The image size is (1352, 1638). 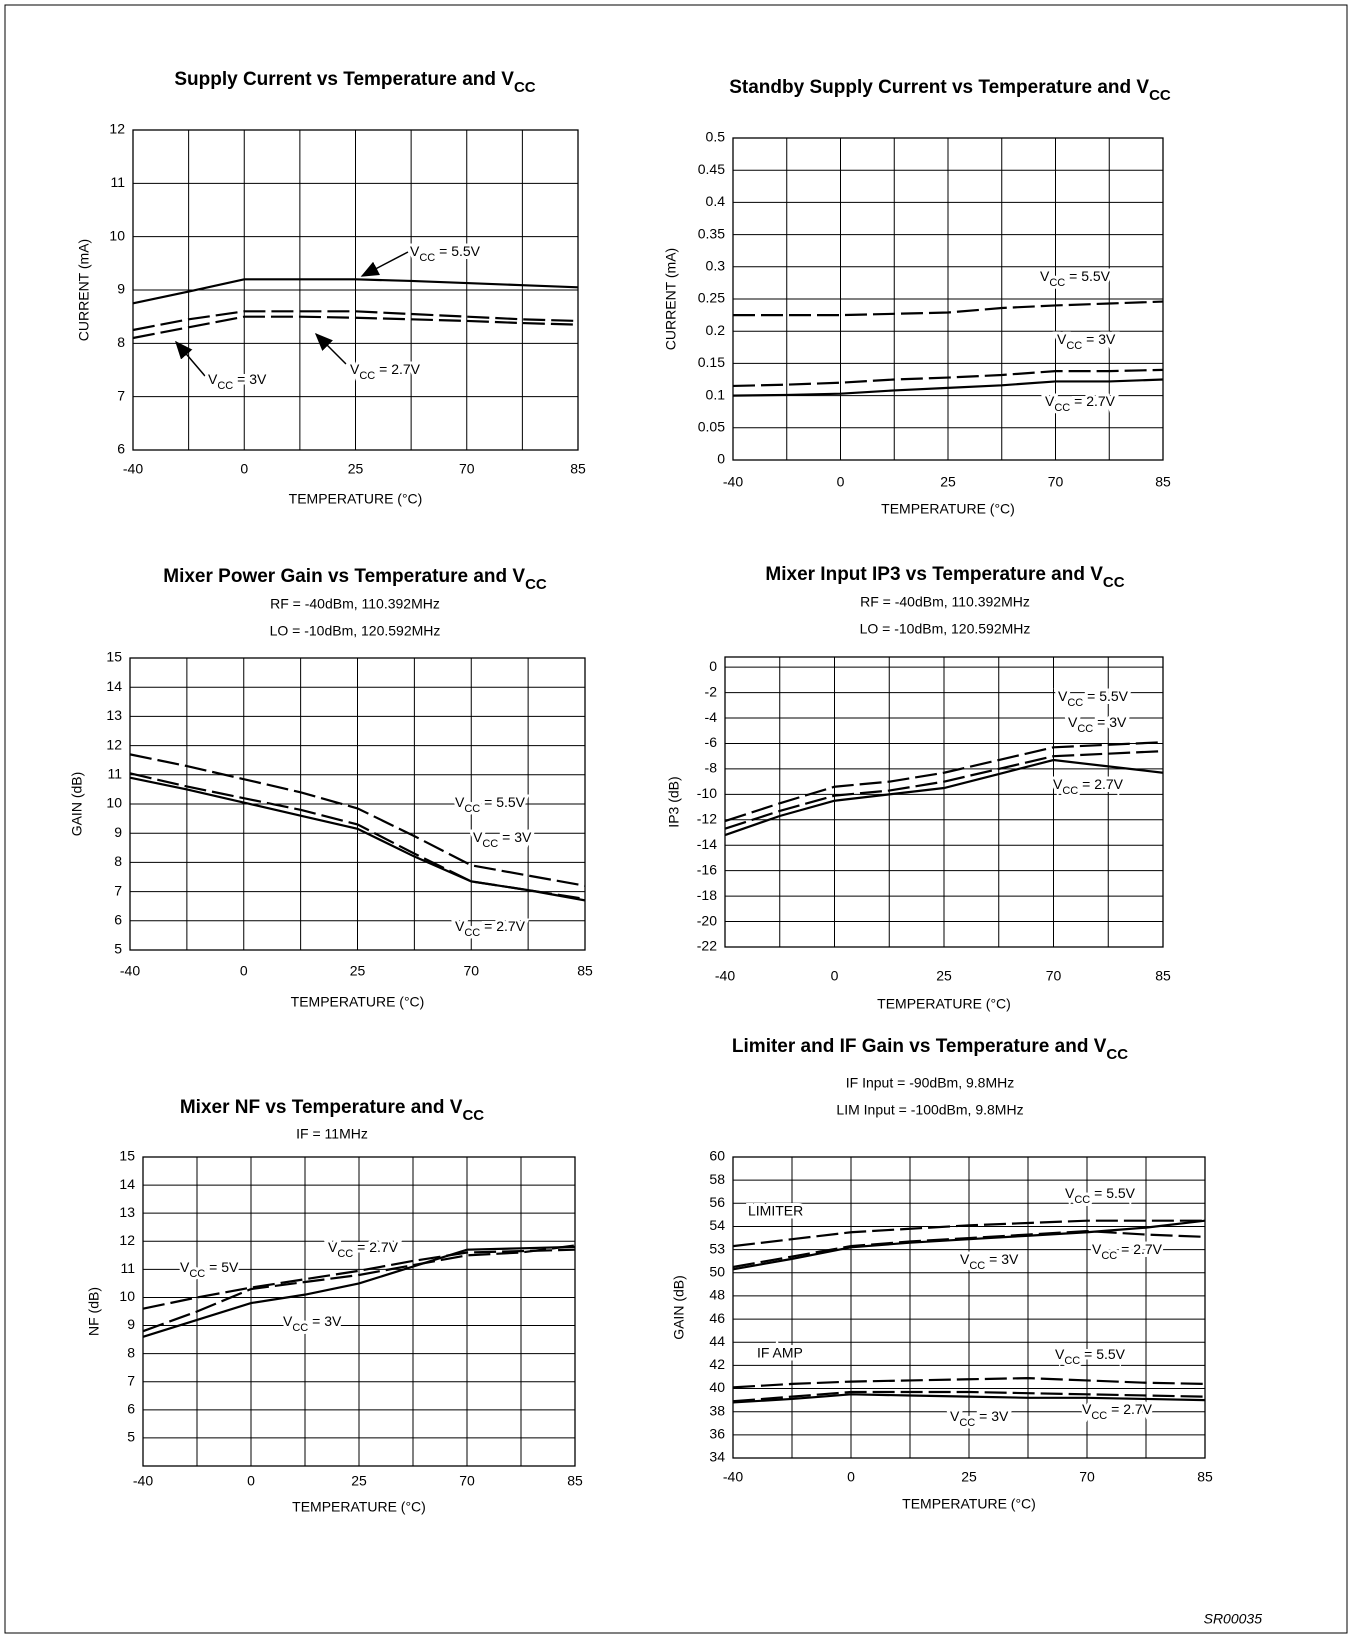 What do you see at coordinates (711, 169) in the screenshot?
I see `y-tick-label: 0.45` at bounding box center [711, 169].